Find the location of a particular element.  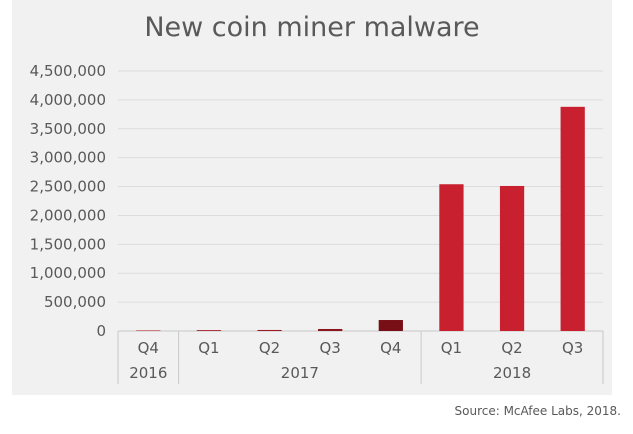

source-note: Source: McAfee Labs, 2018. is located at coordinates (538, 411).